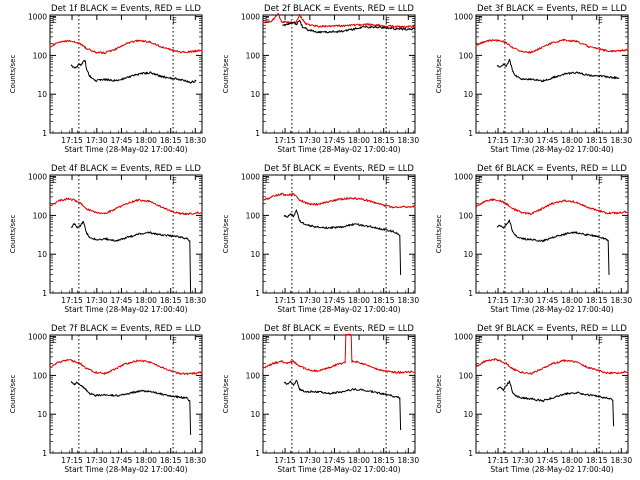  What do you see at coordinates (552, 329) in the screenshot?
I see `chart-title: Det 9f BLACK = Events, RED = LLD` at bounding box center [552, 329].